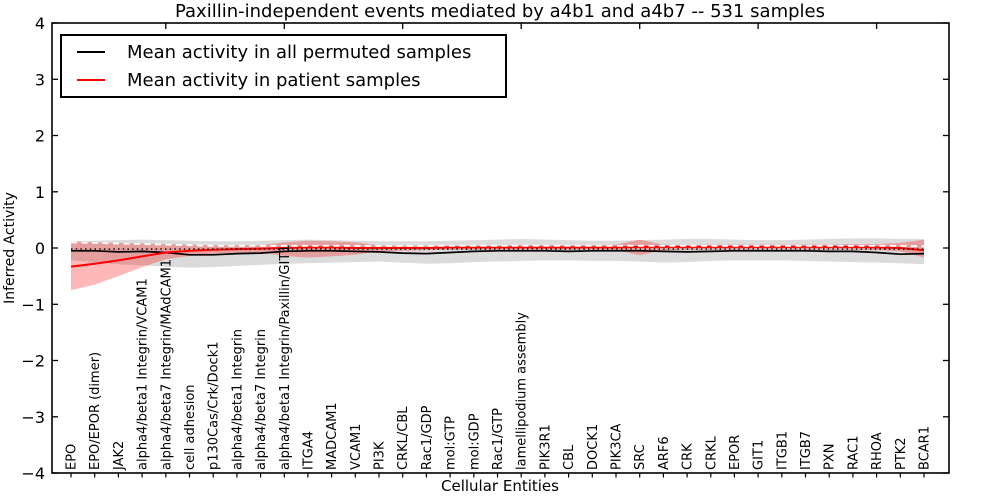 The width and height of the screenshot is (1000, 500). Describe the element at coordinates (261, 399) in the screenshot. I see `x-tick-label: alpha4/beta7 Integrin` at that location.